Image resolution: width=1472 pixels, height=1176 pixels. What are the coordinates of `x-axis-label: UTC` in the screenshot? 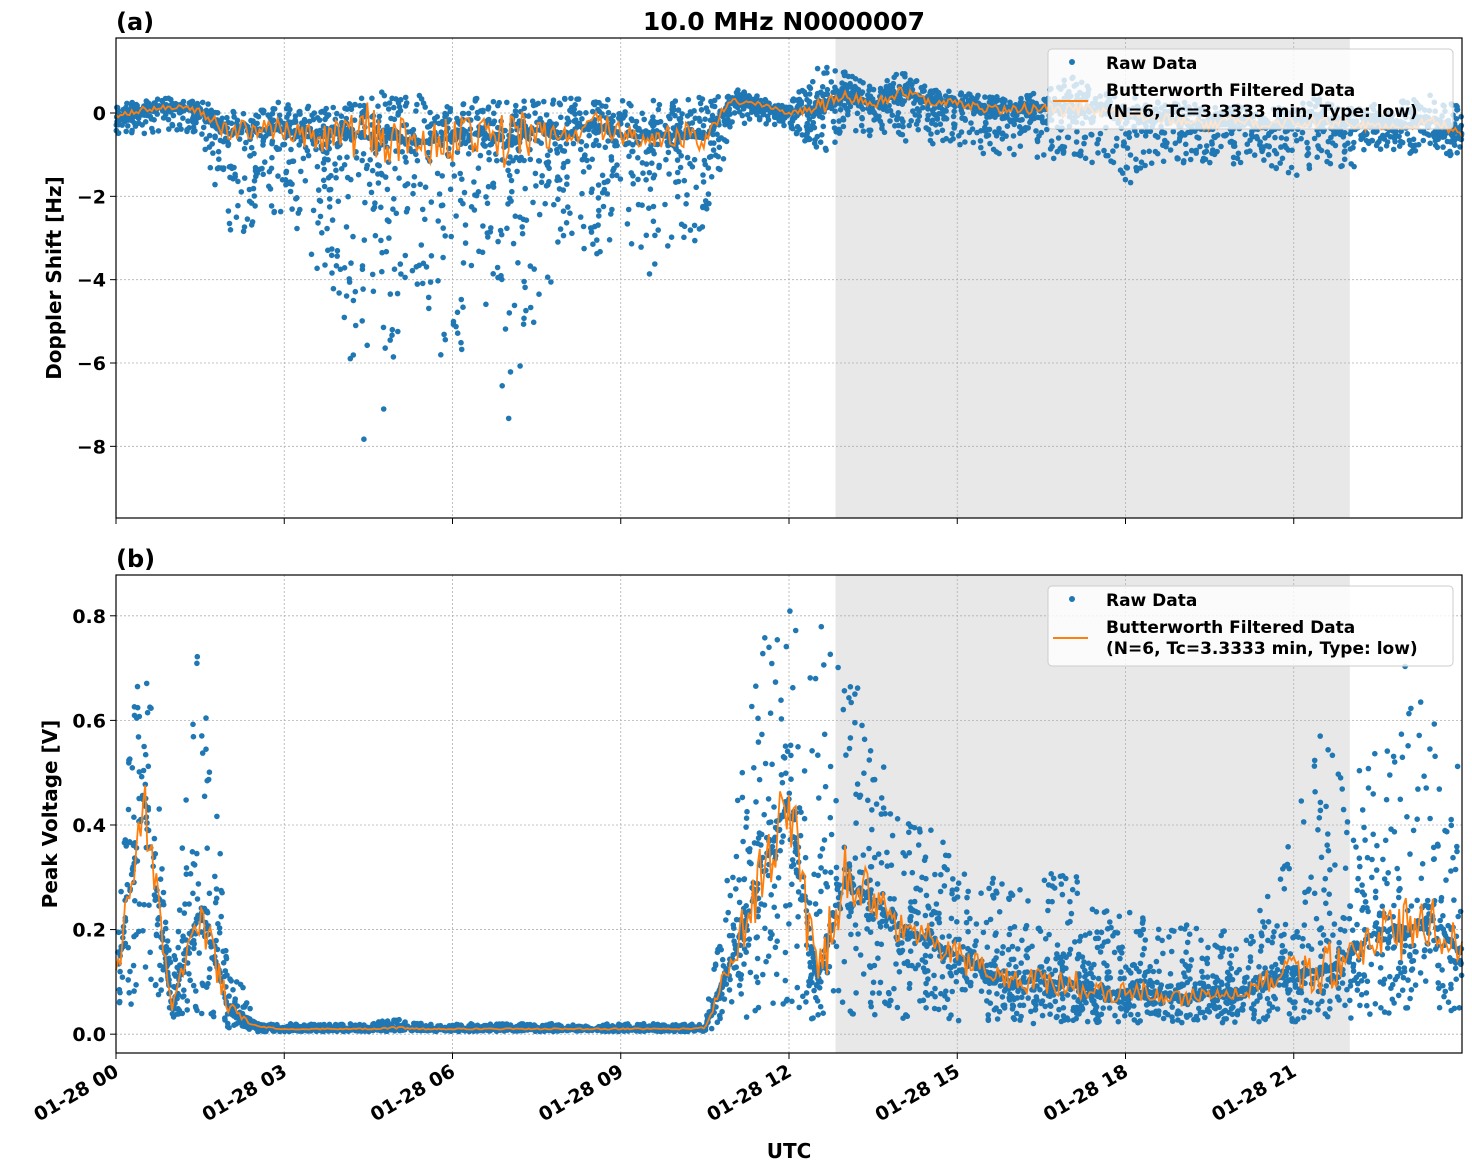 It's located at (789, 1151).